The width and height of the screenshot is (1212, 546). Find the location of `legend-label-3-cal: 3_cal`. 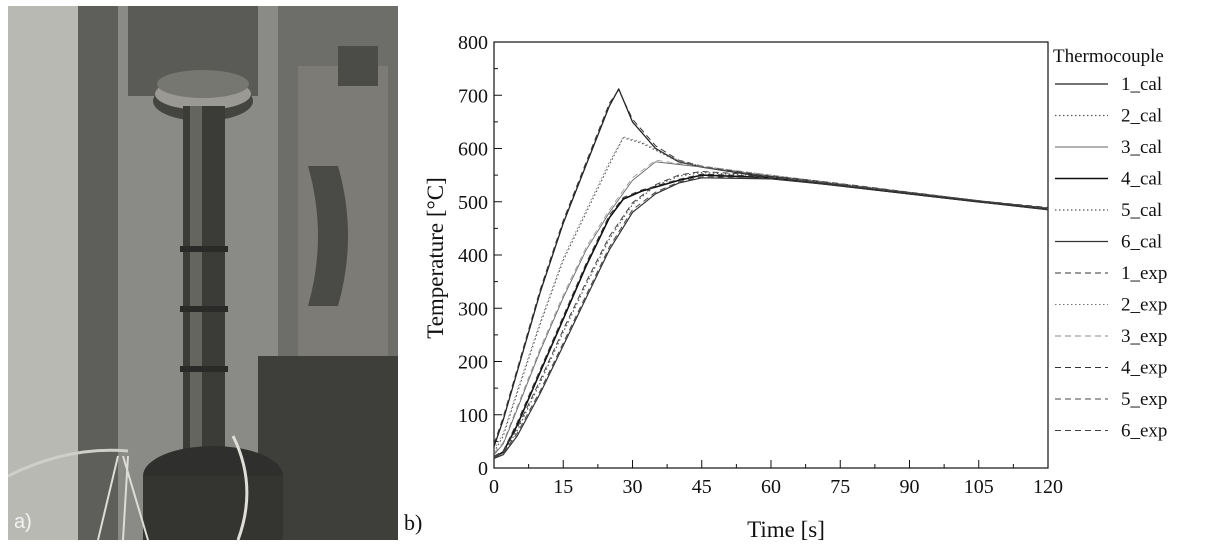

legend-label-3-cal: 3_cal is located at coordinates (1141, 147).